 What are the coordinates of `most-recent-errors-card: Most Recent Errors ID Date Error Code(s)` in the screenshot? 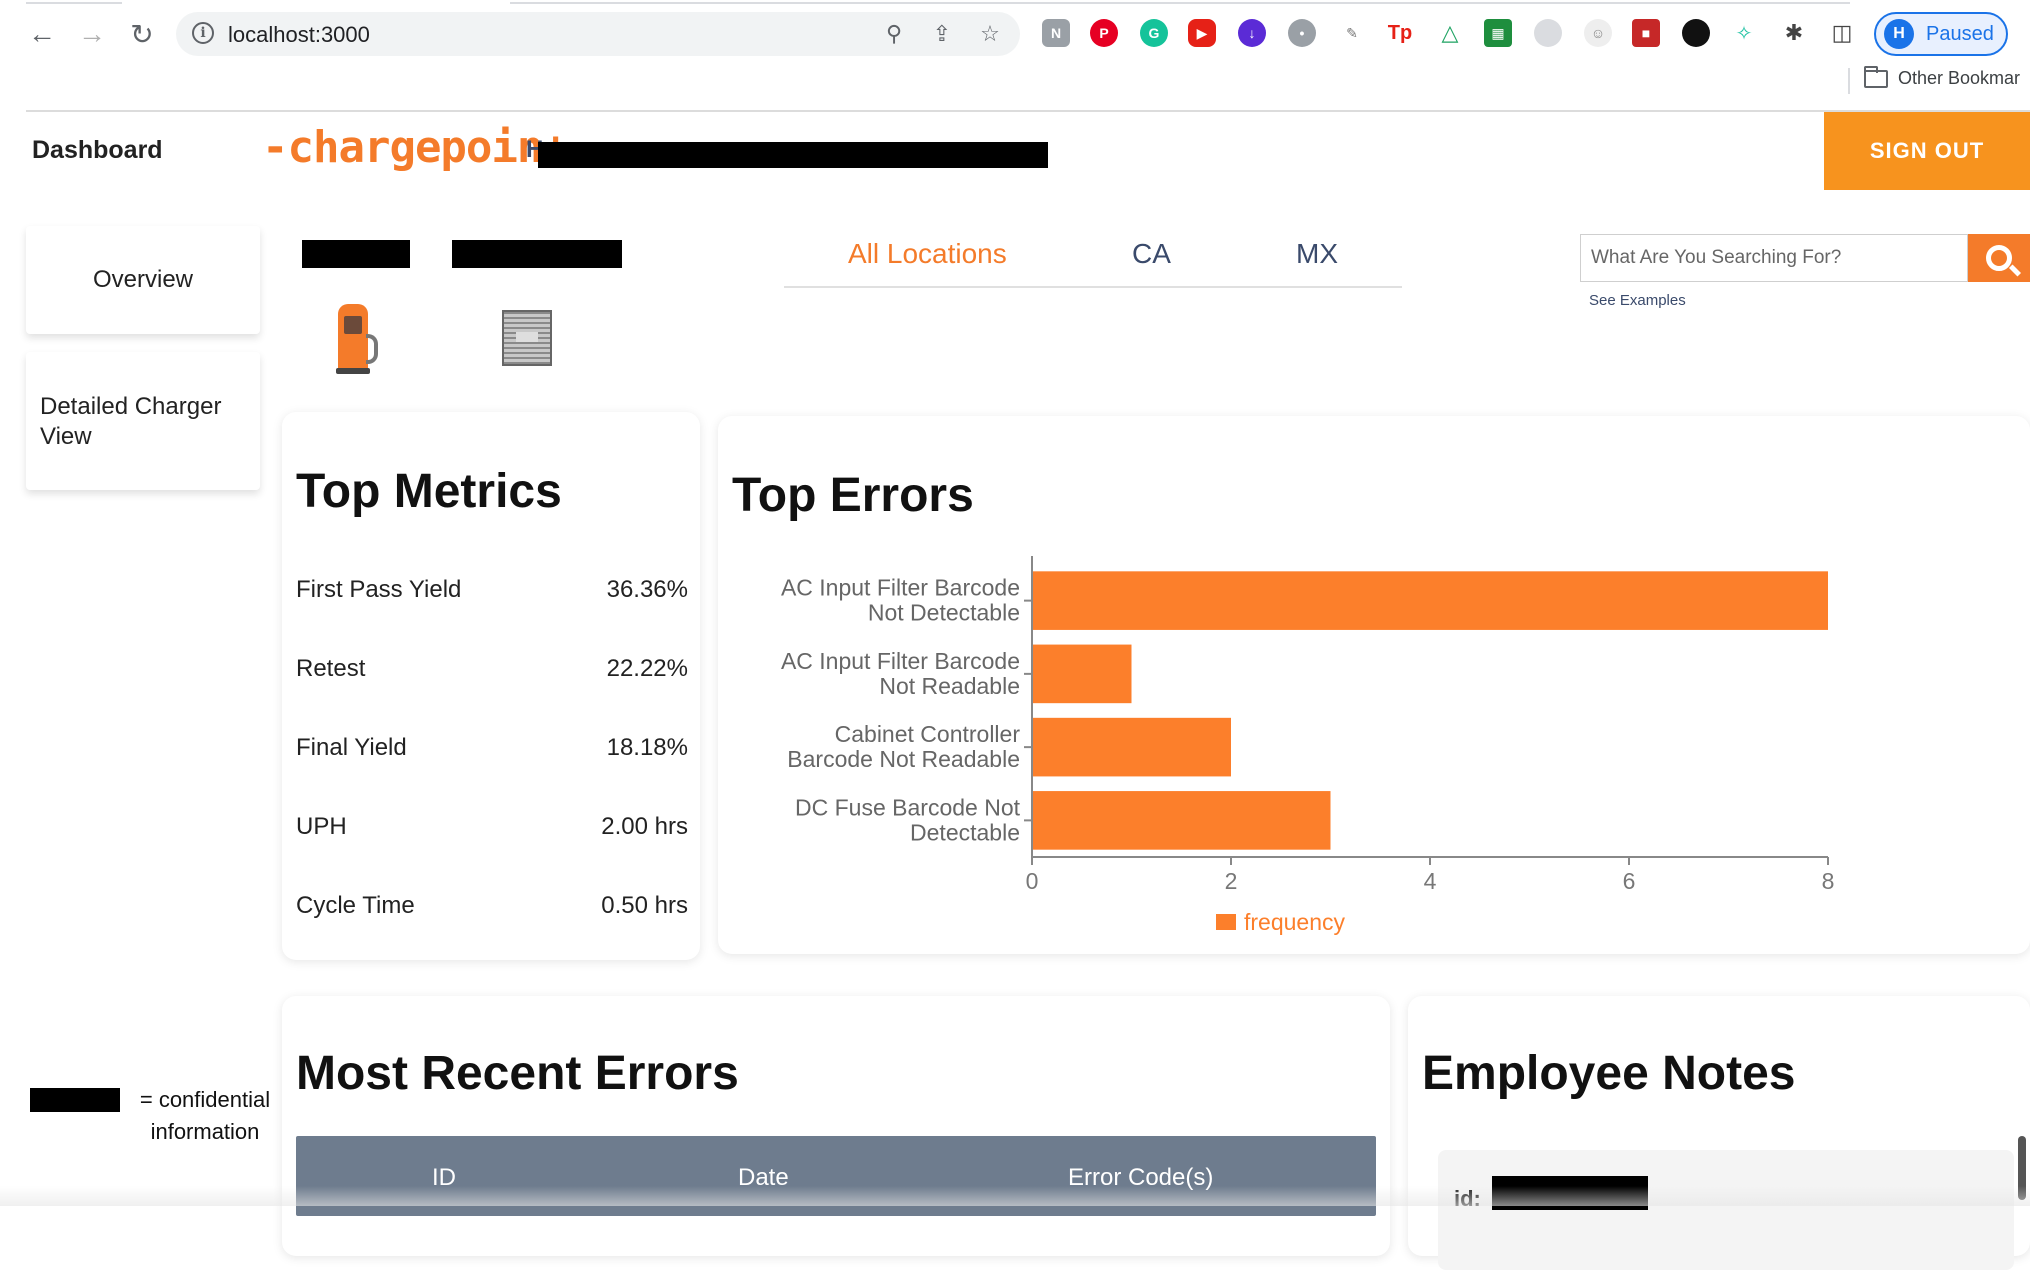 It's located at (836, 1126).